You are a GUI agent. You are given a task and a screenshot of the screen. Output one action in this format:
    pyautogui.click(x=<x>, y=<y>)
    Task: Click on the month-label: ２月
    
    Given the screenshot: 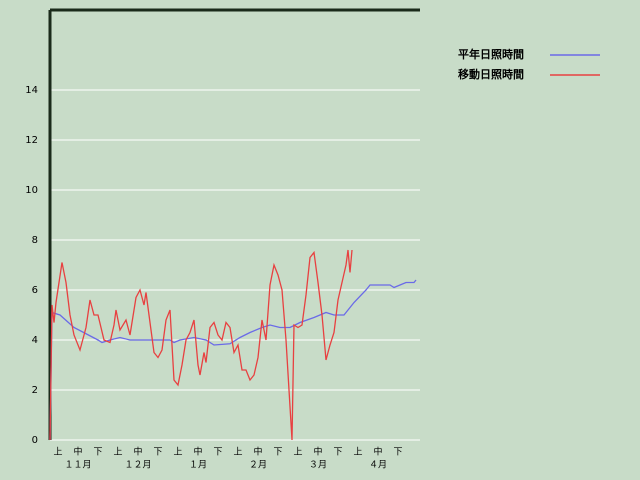 What is the action you would take?
    pyautogui.click(x=258, y=465)
    